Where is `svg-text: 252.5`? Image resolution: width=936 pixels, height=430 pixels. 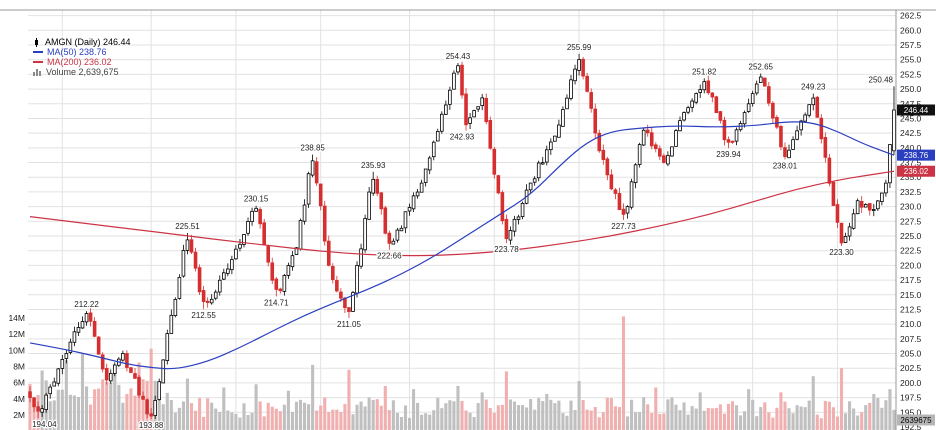
svg-text: 252.5 is located at coordinates (911, 74).